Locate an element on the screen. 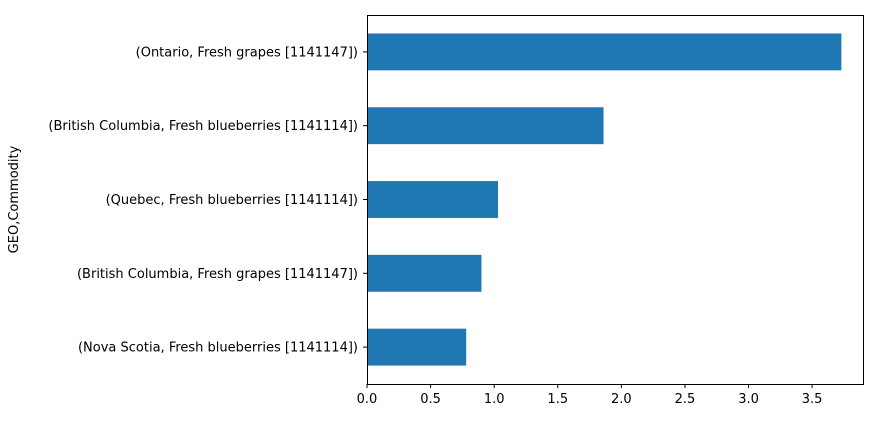  x-tick-label: 0.0 is located at coordinates (367, 399).